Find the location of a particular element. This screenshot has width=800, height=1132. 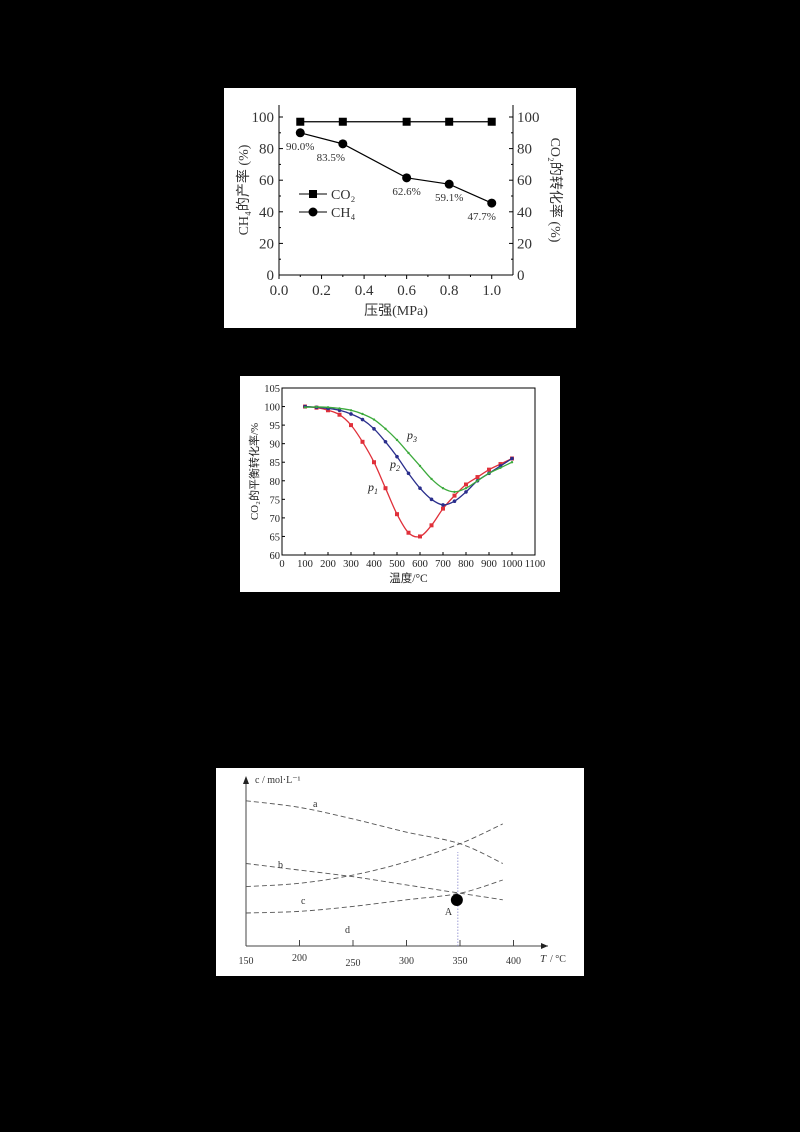

chart3-svg: 150 200 250 300 350 400 T / °C c / mol·L⁻¹ a b c d A is located at coordinates (403, 872).